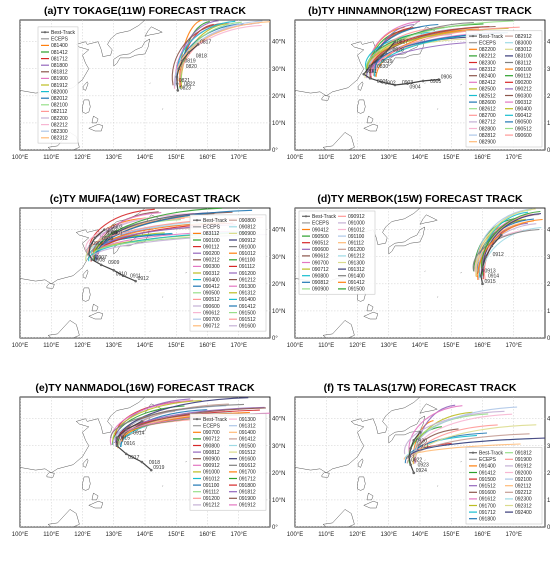  Describe the element at coordinates (487, 129) in the screenshot. I see `legend-label: 082800` at that location.